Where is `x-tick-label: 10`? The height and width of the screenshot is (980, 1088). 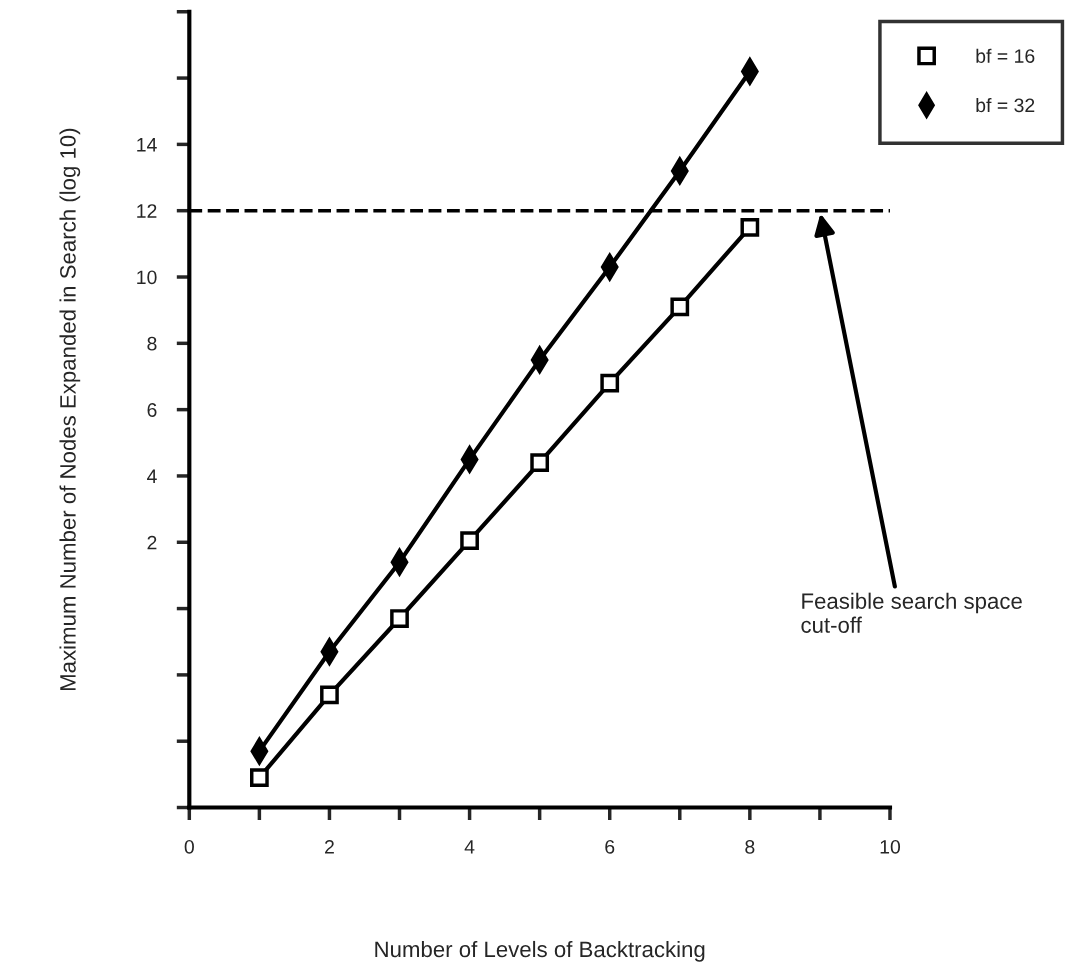 x-tick-label: 10 is located at coordinates (890, 846).